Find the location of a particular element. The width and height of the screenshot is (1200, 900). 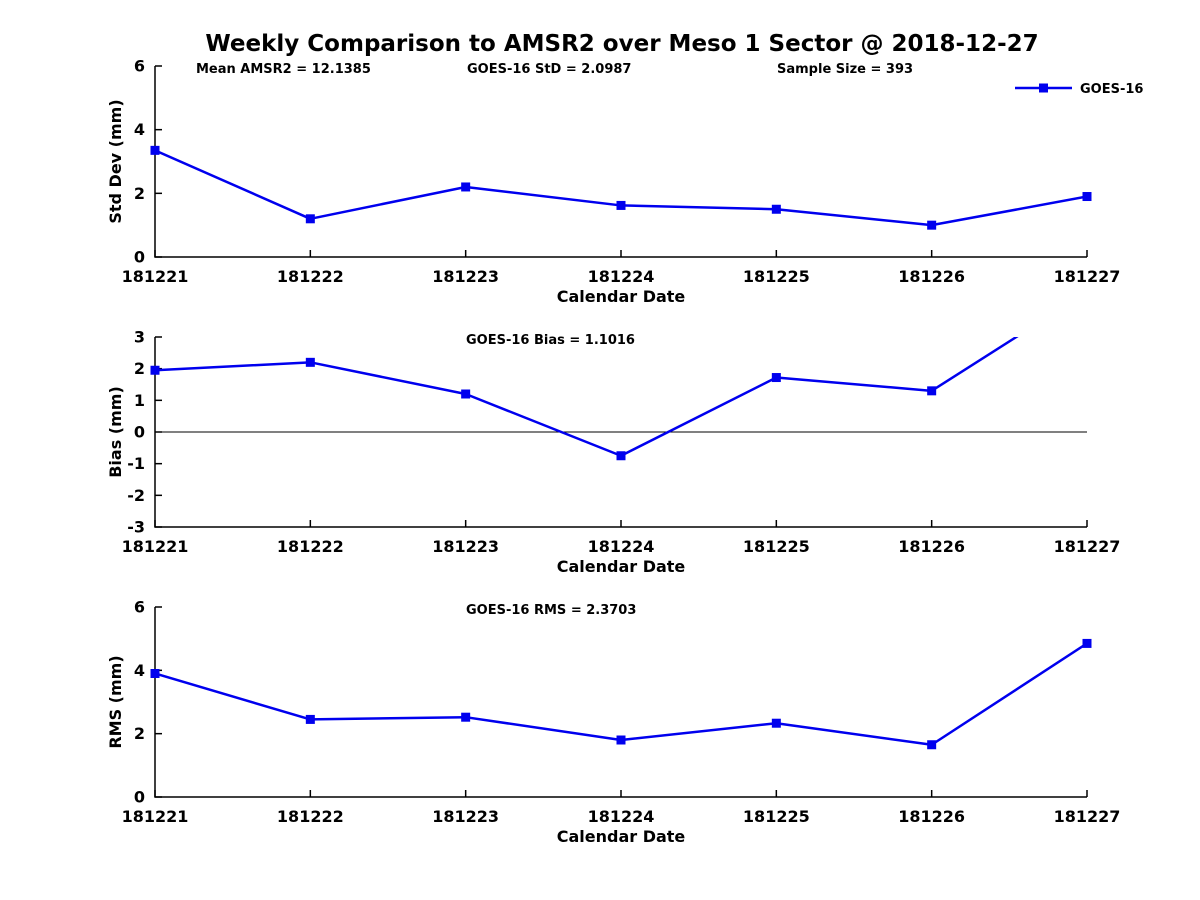

subplot-2-y-tick-label: 2 is located at coordinates (139, 368).